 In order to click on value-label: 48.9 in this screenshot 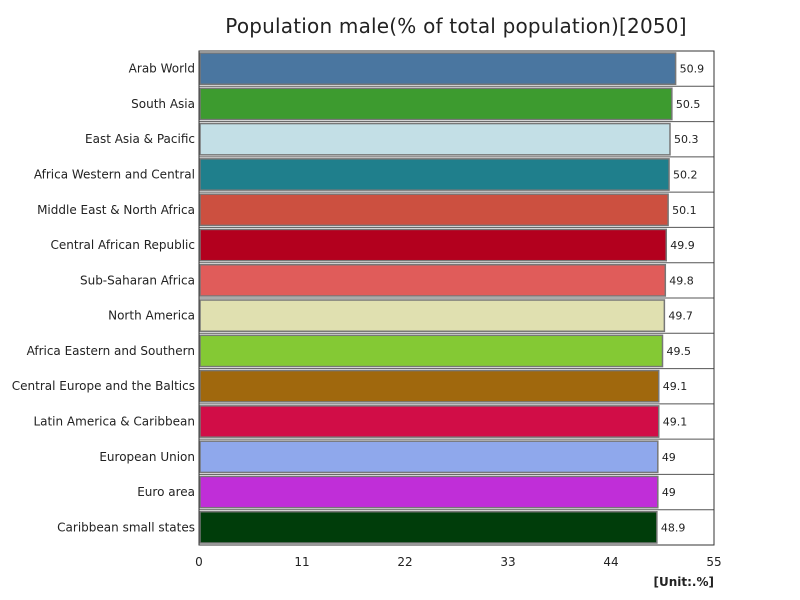, I will do `click(673, 527)`.